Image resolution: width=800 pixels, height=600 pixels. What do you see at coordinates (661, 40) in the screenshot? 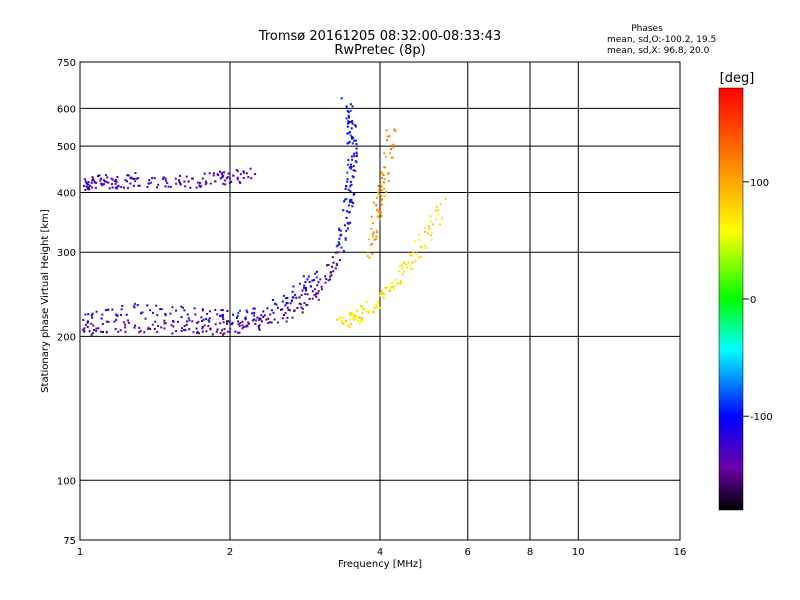
I see `info-mean-o: mean, sd,O:-100.2, 19.5` at bounding box center [661, 40].